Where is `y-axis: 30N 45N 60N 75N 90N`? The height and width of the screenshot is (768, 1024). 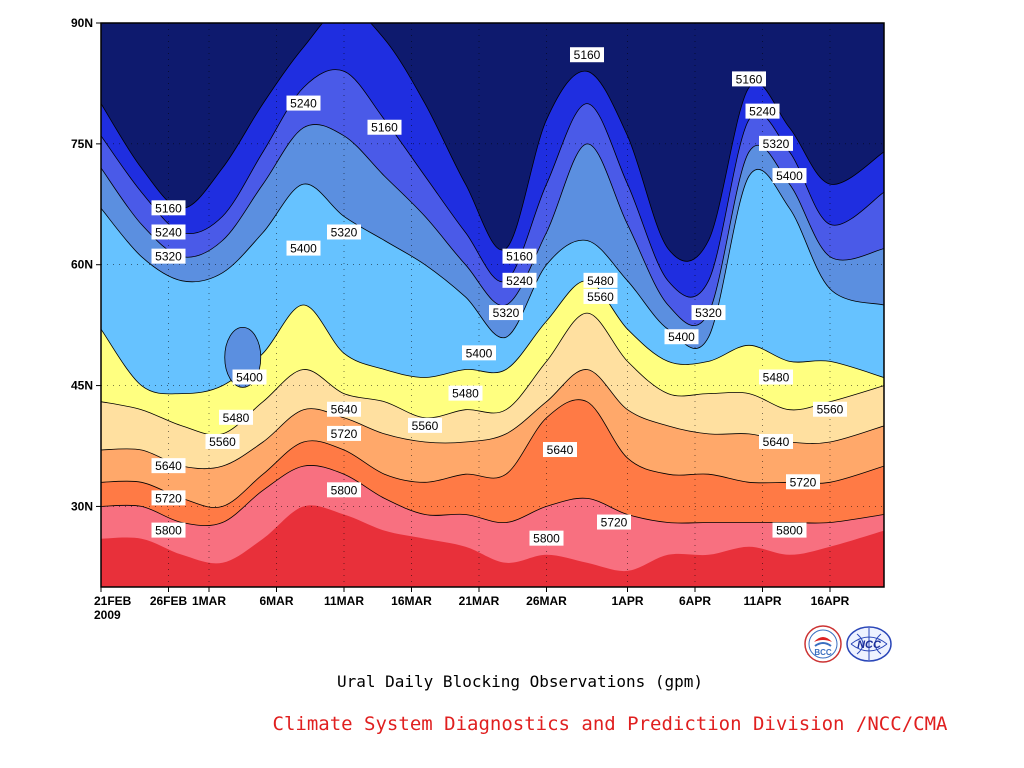 y-axis: 30N 45N 60N 75N 90N is located at coordinates (86, 264).